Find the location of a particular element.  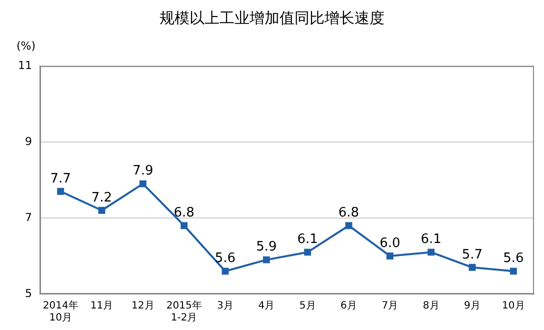

x-tick-label: 2014年 10月 is located at coordinates (60, 312).